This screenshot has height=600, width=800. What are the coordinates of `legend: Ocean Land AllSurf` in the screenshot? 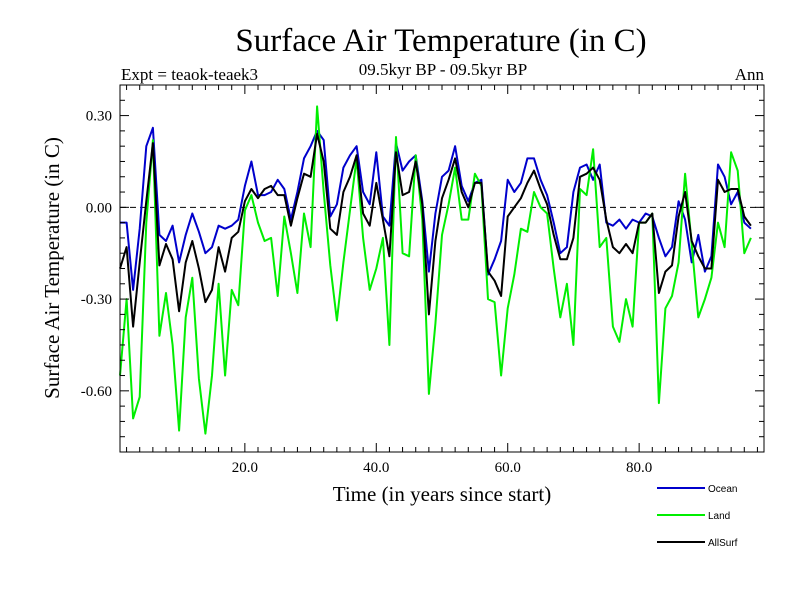 It's located at (697, 516).